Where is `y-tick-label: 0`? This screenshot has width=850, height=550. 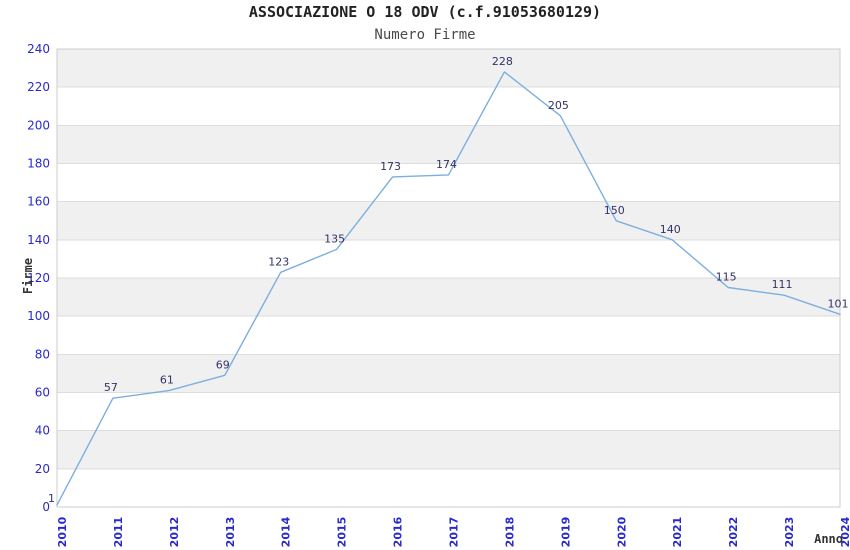 y-tick-label: 0 is located at coordinates (46, 507).